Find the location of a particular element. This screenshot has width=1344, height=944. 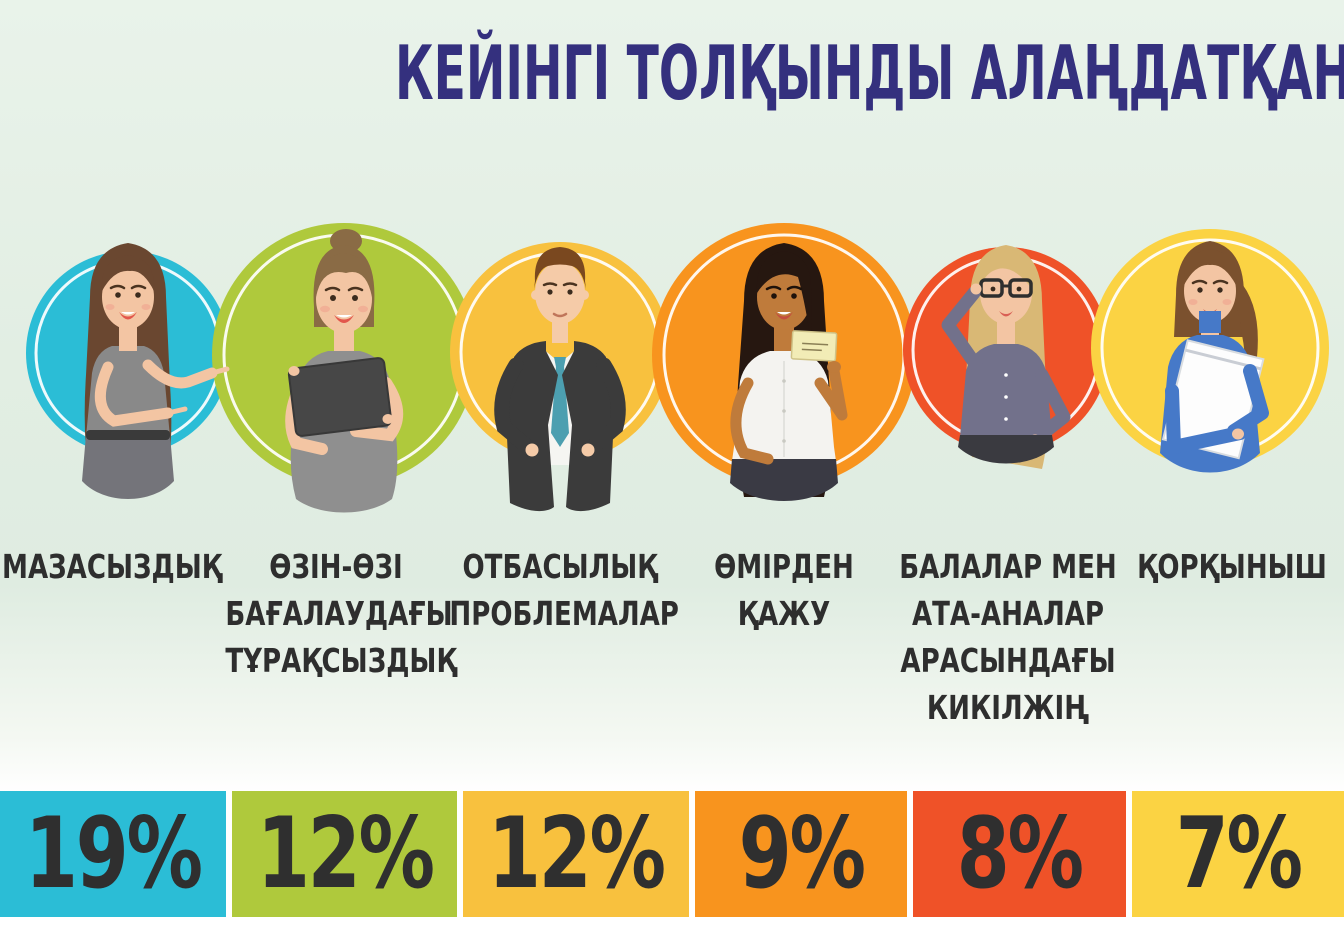

percent-value: 19% is located at coordinates (113, 854).